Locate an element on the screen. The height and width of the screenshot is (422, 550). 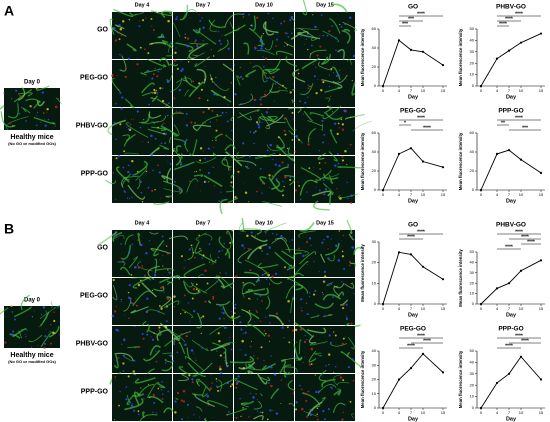
day-header: Day 10 is located at coordinates (264, 223).